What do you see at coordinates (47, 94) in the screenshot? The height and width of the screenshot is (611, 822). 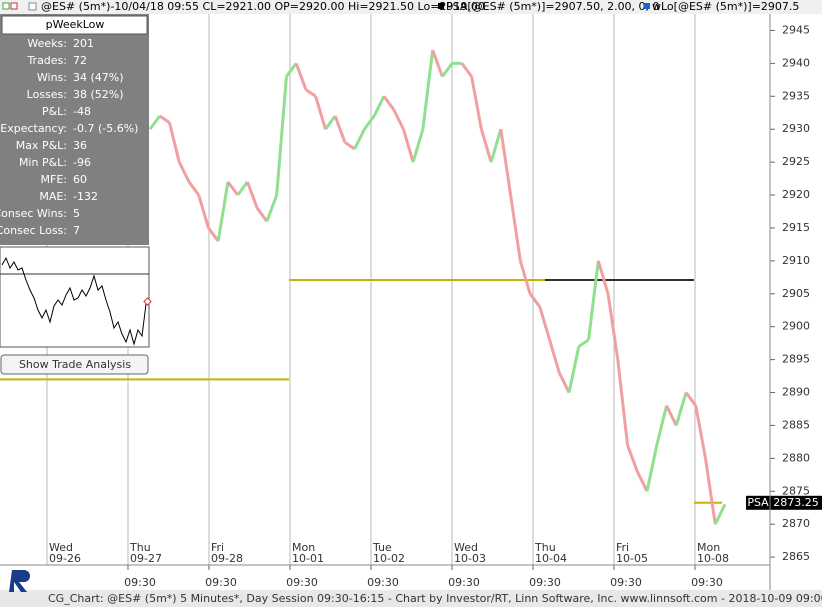 I see `stat-label: Losses:` at bounding box center [47, 94].